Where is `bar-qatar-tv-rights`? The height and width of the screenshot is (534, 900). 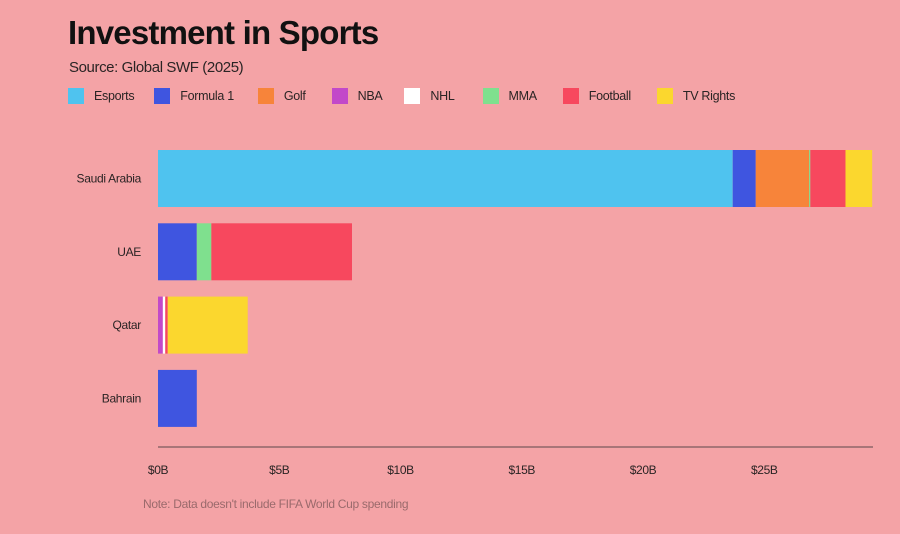
bar-qatar-tv-rights is located at coordinates (207, 325).